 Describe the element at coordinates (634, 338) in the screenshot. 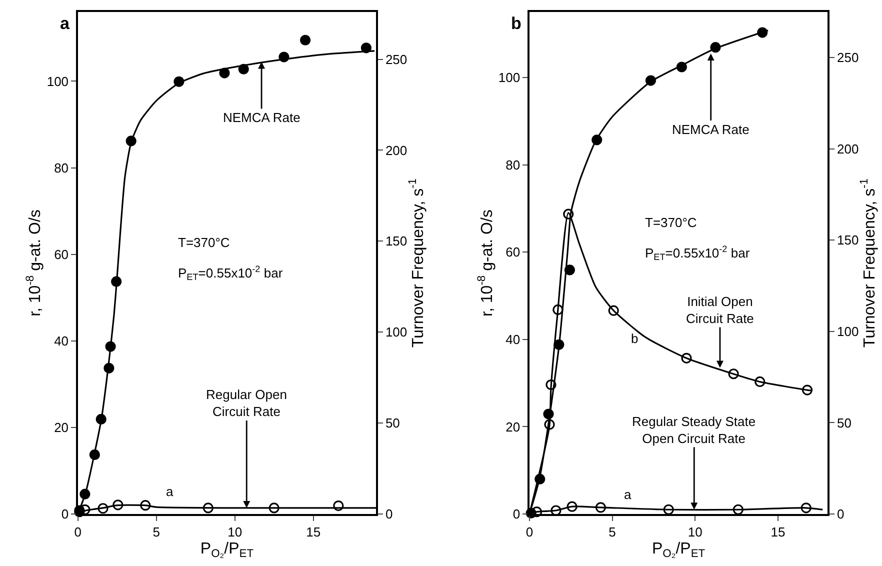

I see `annotation: b` at that location.